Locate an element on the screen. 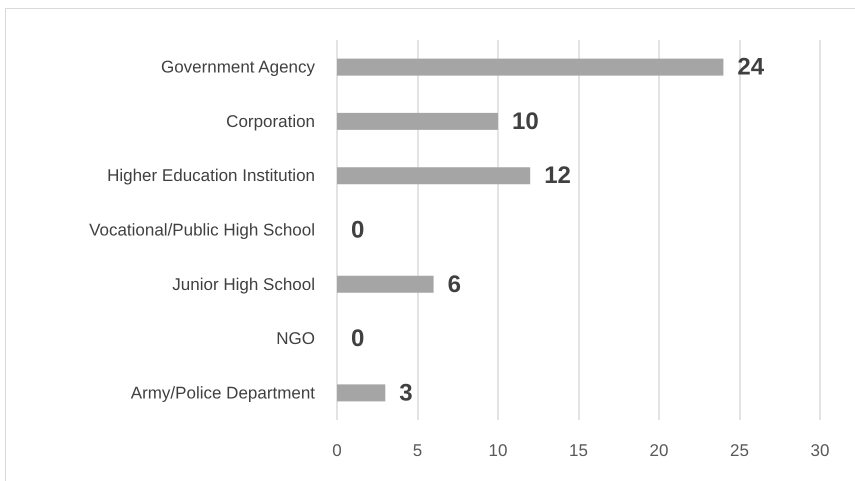  x-tick-label: 20 is located at coordinates (659, 450).